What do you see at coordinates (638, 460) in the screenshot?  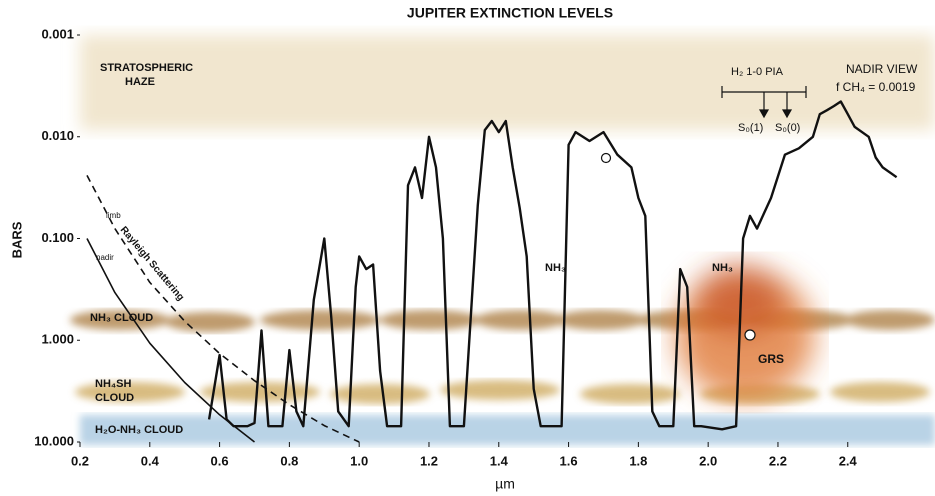 I see `x-tick-label: 1.8` at bounding box center [638, 460].